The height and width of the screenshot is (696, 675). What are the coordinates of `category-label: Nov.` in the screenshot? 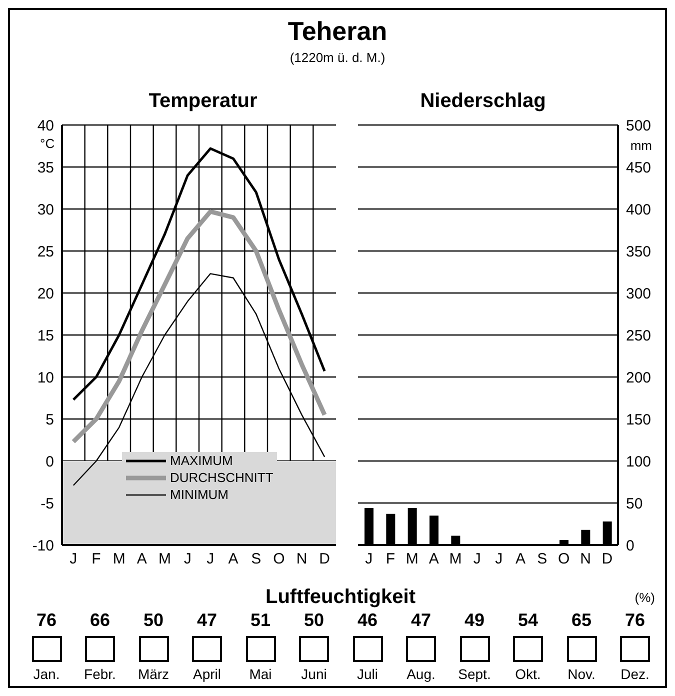 It's located at (581, 674).